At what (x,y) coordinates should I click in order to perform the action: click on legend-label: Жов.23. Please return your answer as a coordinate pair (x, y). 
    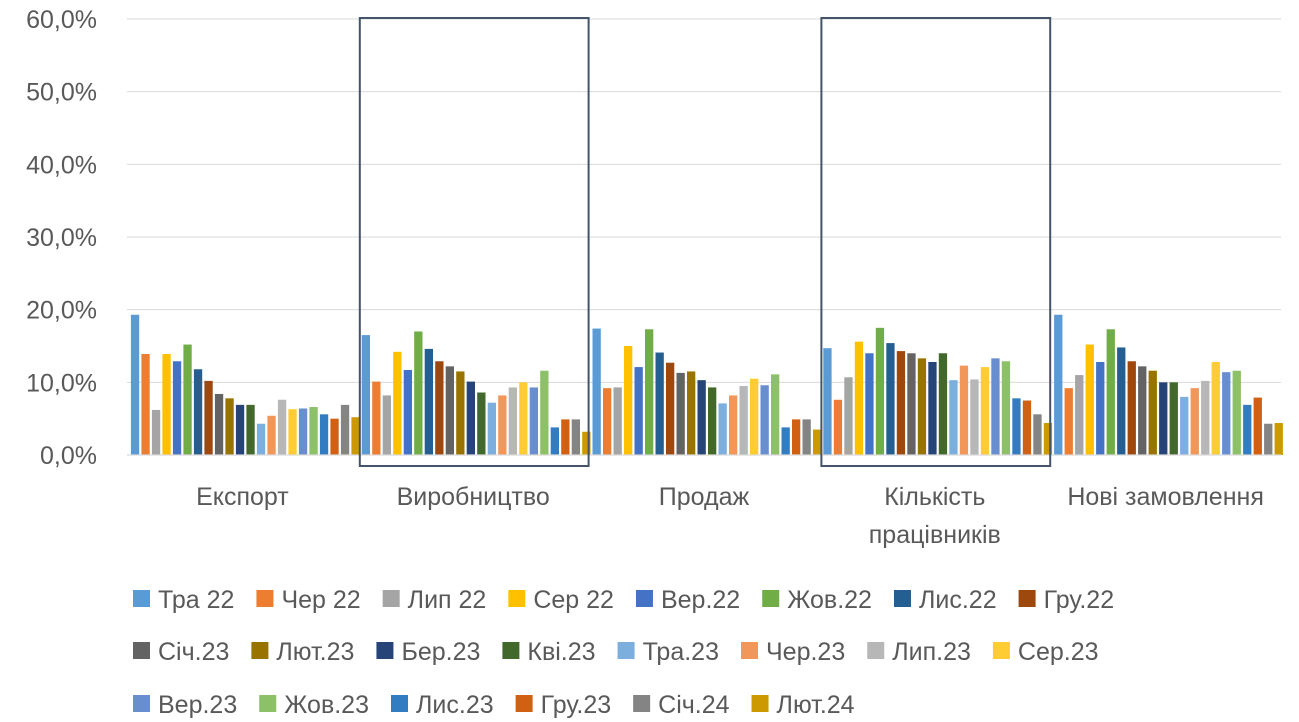
    Looking at the image, I should click on (326, 705).